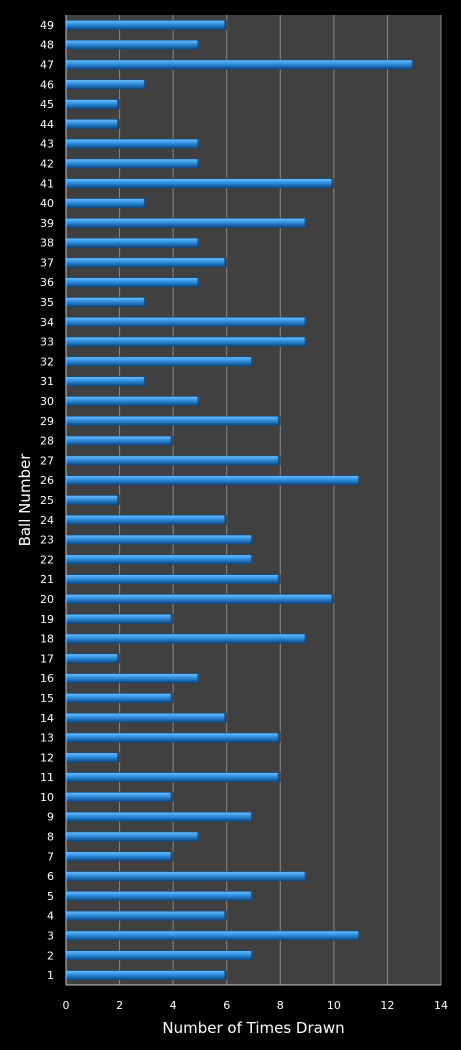  What do you see at coordinates (387, 1005) in the screenshot?
I see `x-tick-label: 12` at bounding box center [387, 1005].